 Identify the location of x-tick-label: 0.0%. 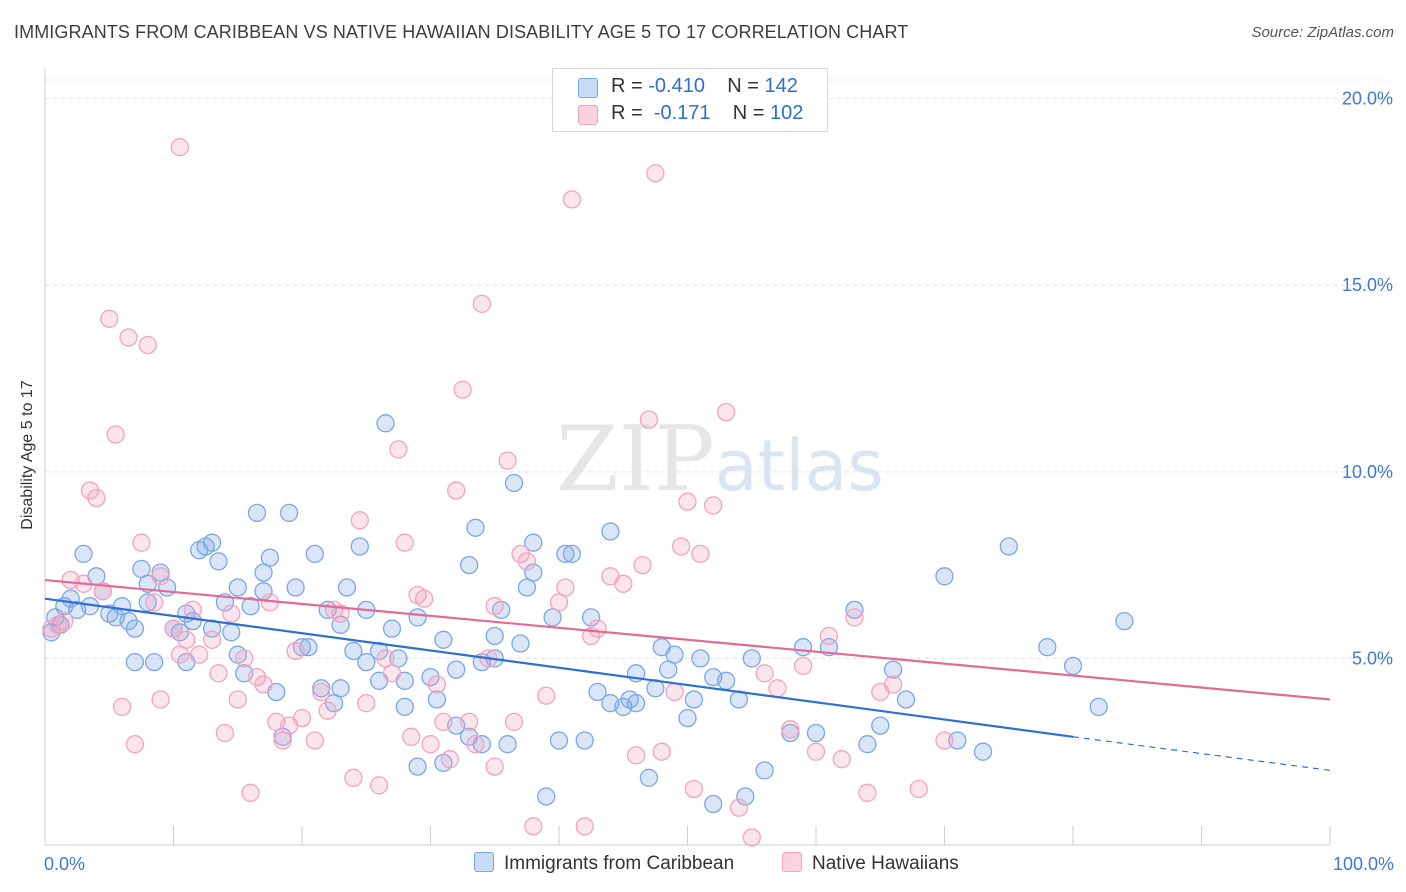
(64, 864).